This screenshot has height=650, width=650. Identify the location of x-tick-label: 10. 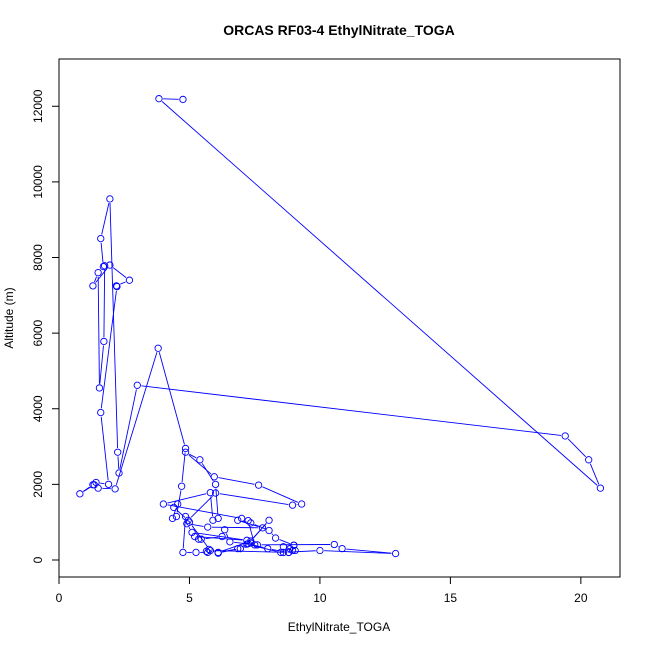
(320, 598).